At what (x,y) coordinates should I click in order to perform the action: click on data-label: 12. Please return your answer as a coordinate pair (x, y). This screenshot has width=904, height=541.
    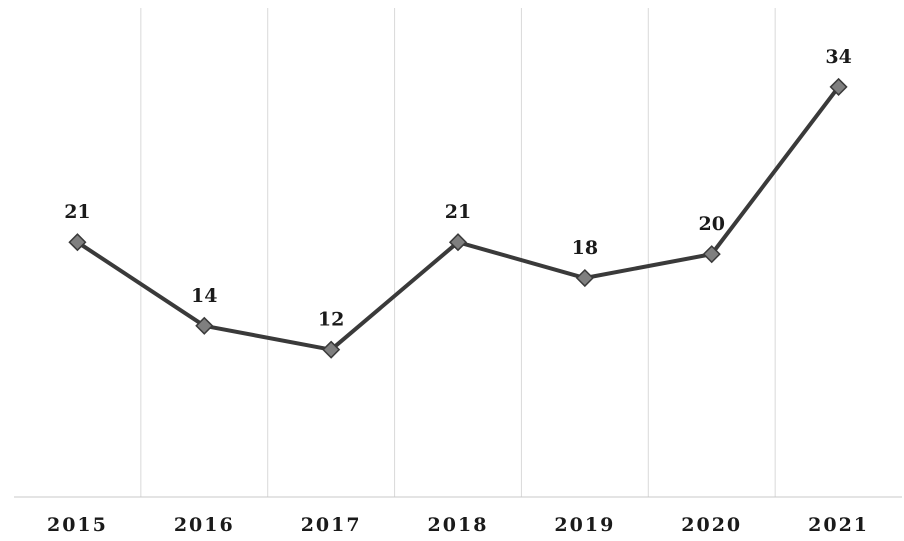
    Looking at the image, I should click on (331, 320).